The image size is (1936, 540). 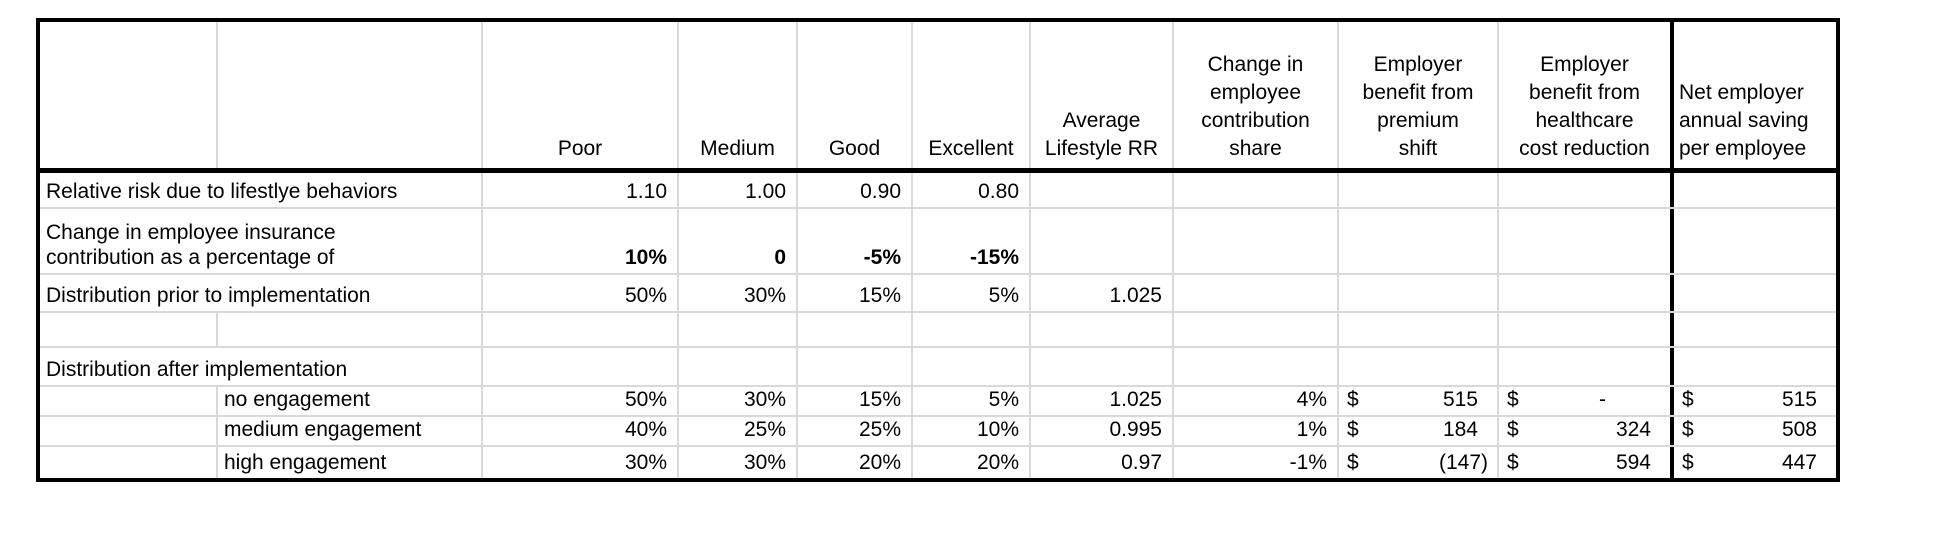 What do you see at coordinates (972, 241) in the screenshot?
I see `cell-contribution-change-excellent: -15%` at bounding box center [972, 241].